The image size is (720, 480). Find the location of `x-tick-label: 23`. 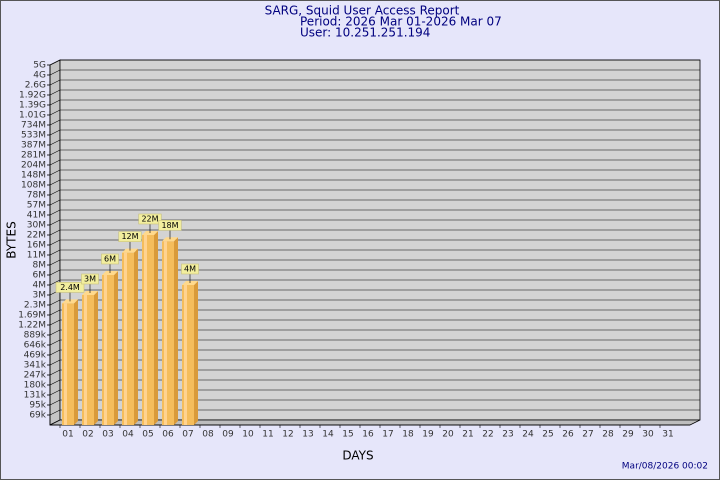

x-tick-label: 23 is located at coordinates (507, 435).